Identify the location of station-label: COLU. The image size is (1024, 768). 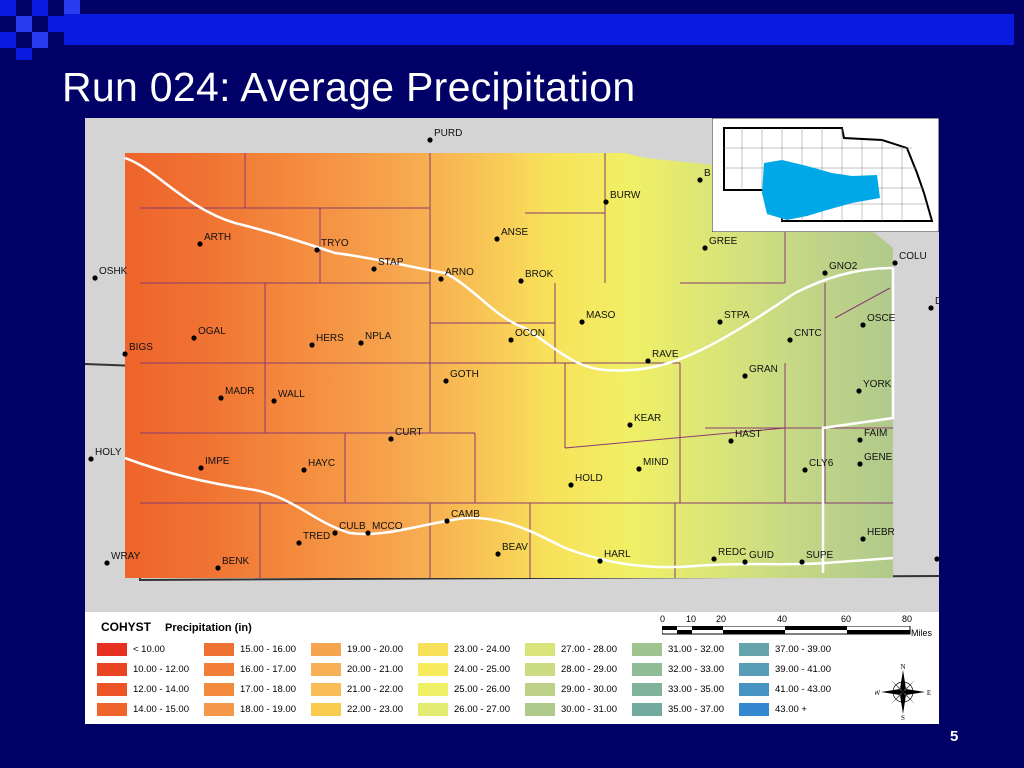
(913, 256).